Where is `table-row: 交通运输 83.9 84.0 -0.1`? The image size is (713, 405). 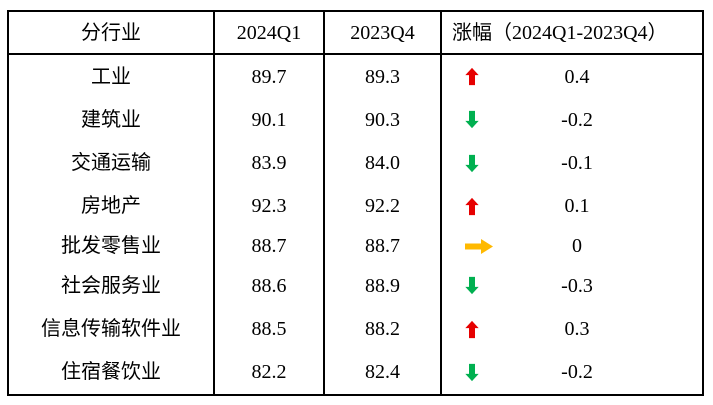
table-row: 交通运输 83.9 84.0 -0.1 is located at coordinates (355, 163).